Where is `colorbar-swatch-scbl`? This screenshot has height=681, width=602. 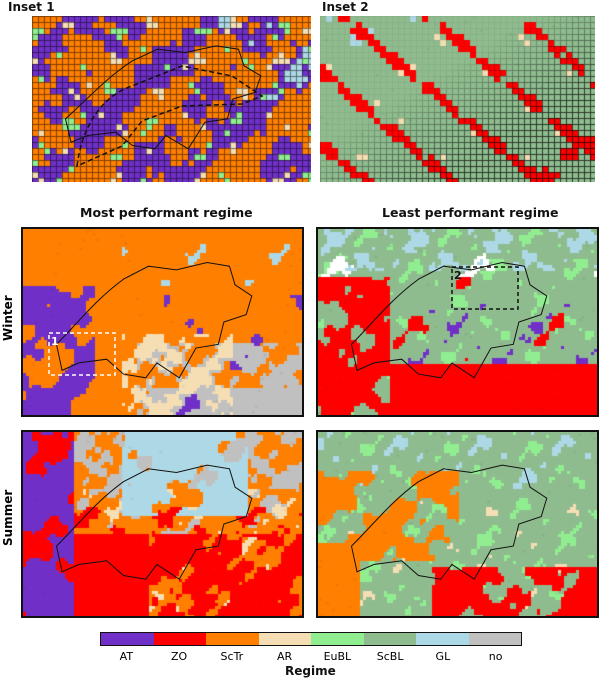
colorbar-swatch-scbl is located at coordinates (389, 639).